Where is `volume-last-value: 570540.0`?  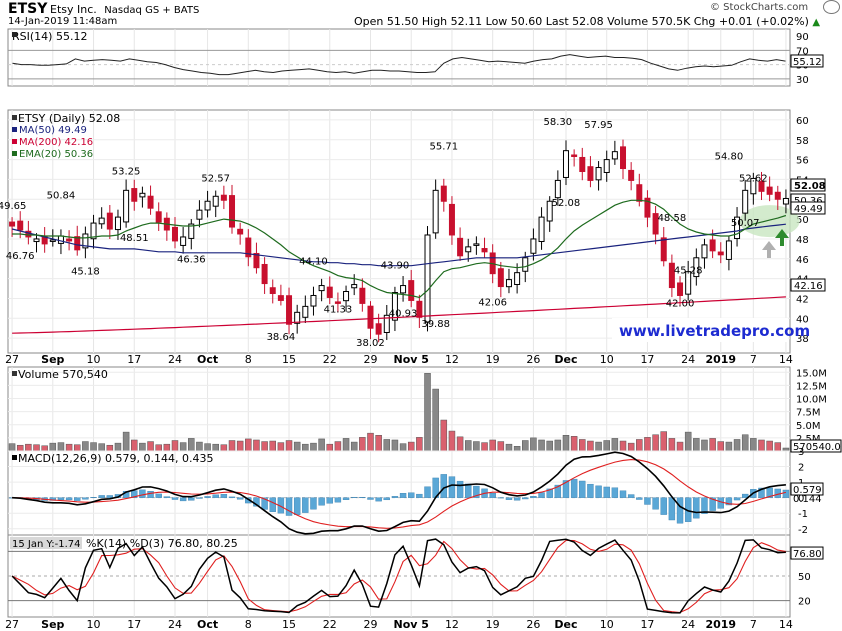 volume-last-value: 570540.0 is located at coordinates (817, 447).